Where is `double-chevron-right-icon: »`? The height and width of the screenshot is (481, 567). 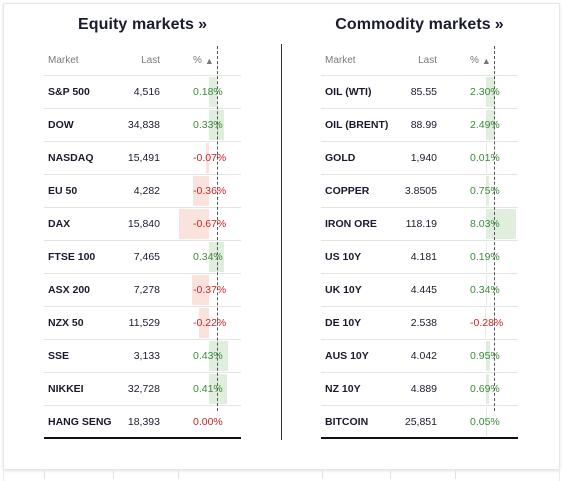
double-chevron-right-icon: » is located at coordinates (203, 24).